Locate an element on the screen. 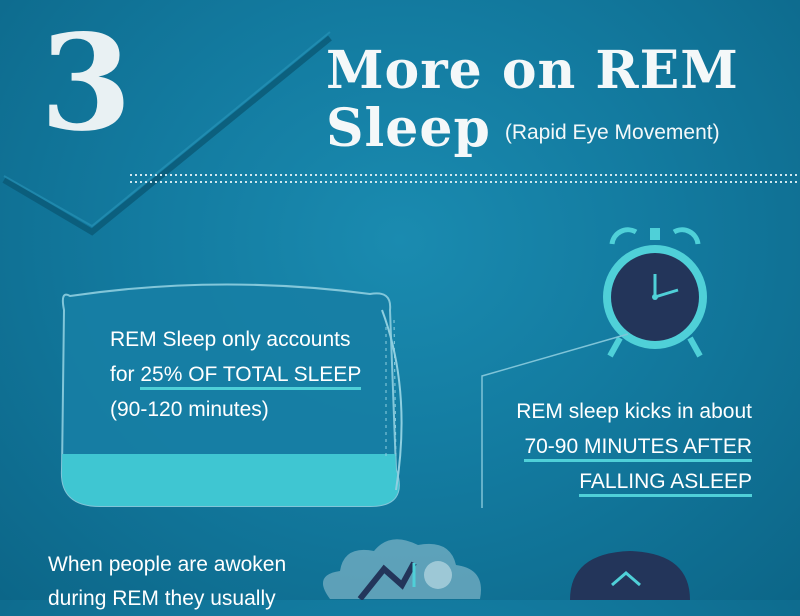 The image size is (800, 616). alarm-clock-icon is located at coordinates (655, 292).